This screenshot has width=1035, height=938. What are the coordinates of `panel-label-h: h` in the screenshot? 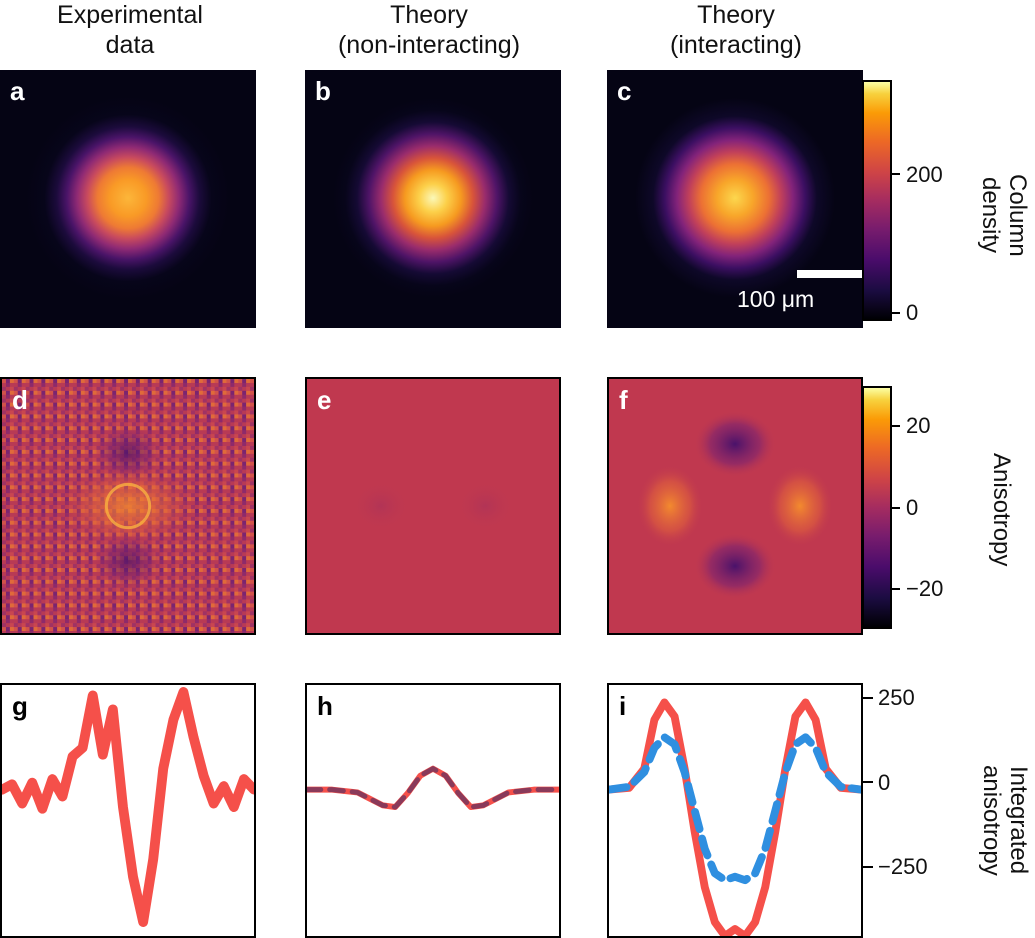 It's located at (325, 706).